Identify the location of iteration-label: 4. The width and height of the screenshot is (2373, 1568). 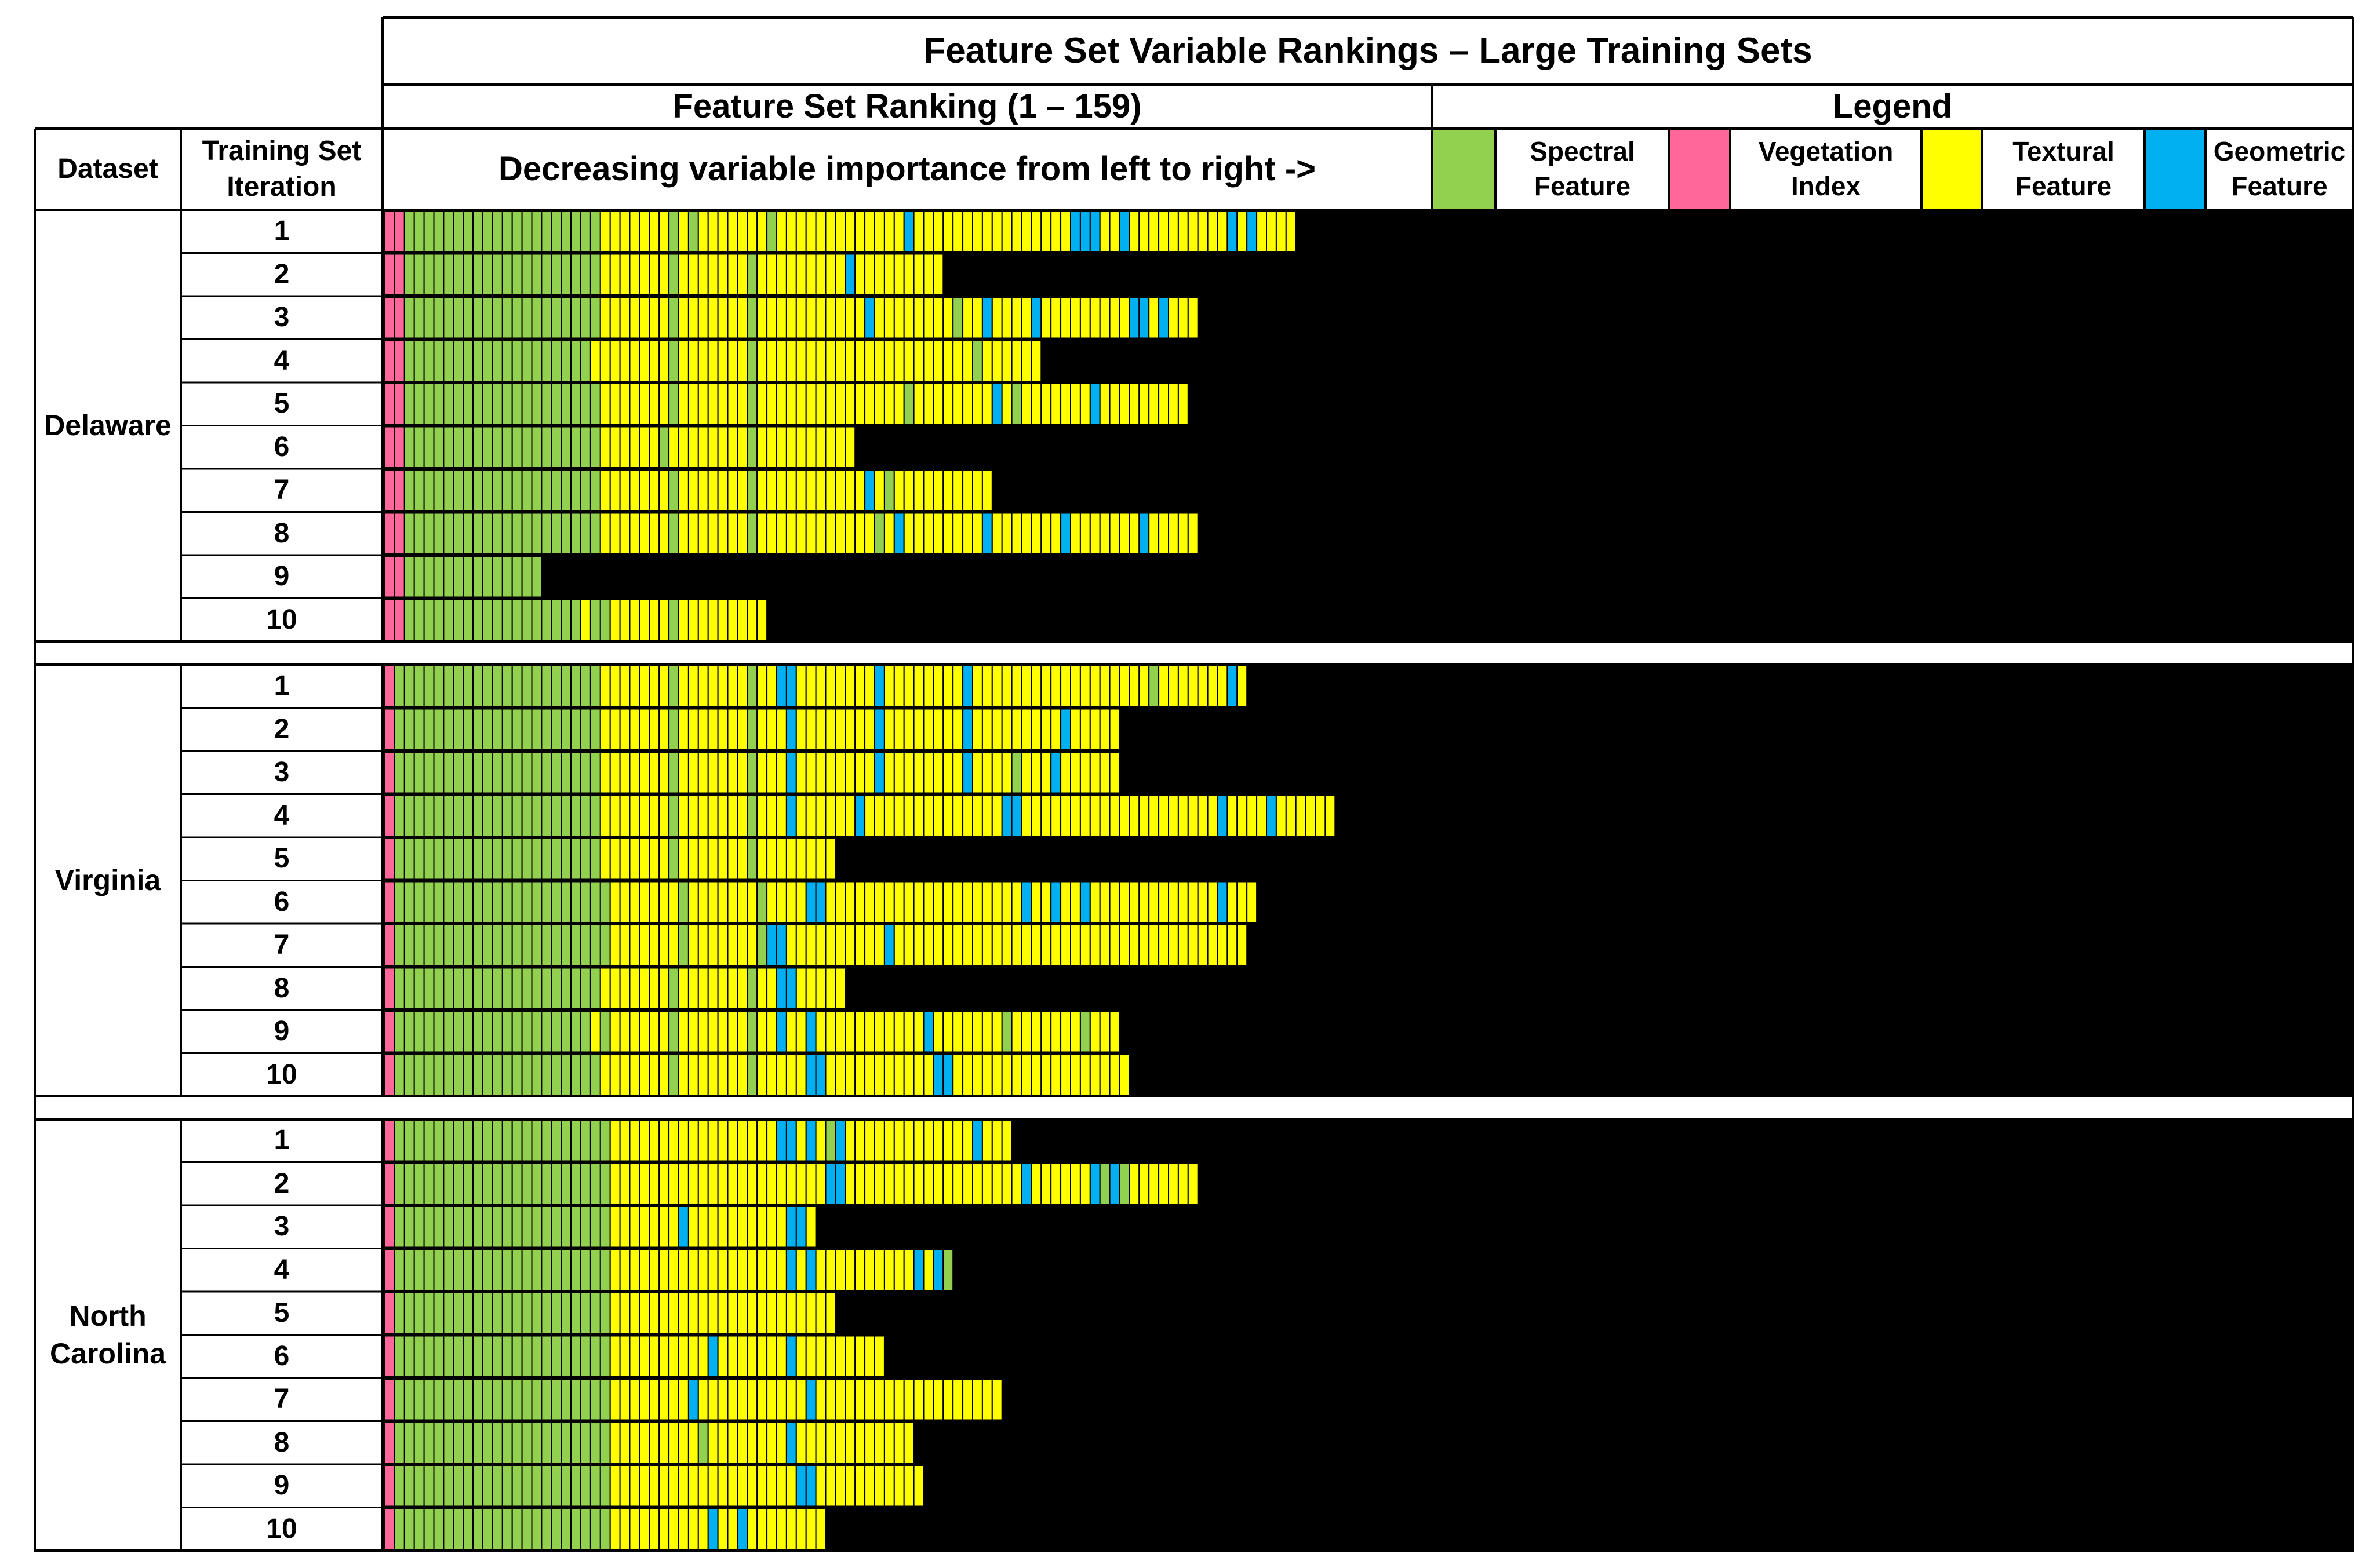
(282, 360).